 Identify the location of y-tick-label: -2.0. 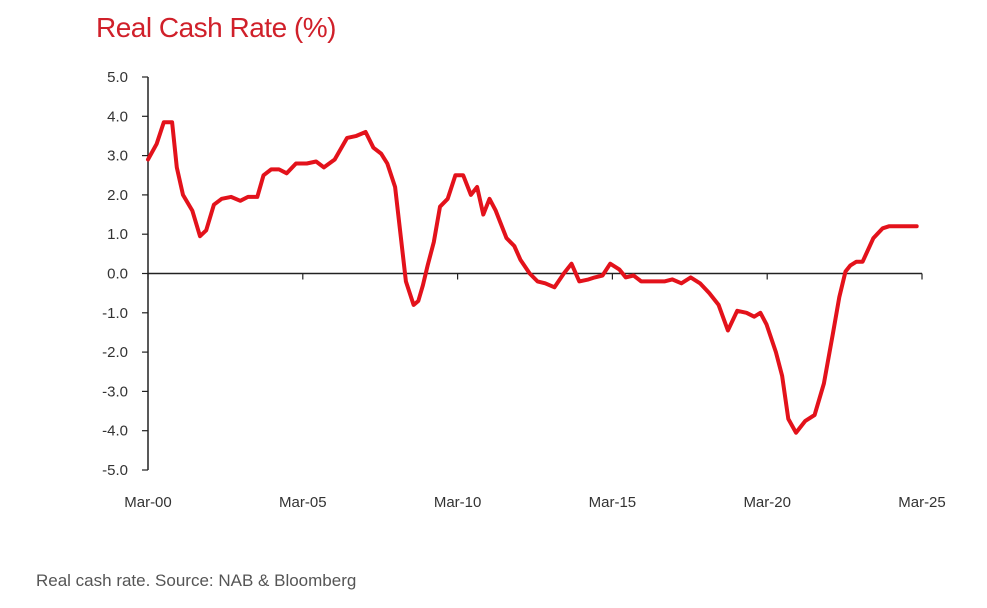
(115, 352).